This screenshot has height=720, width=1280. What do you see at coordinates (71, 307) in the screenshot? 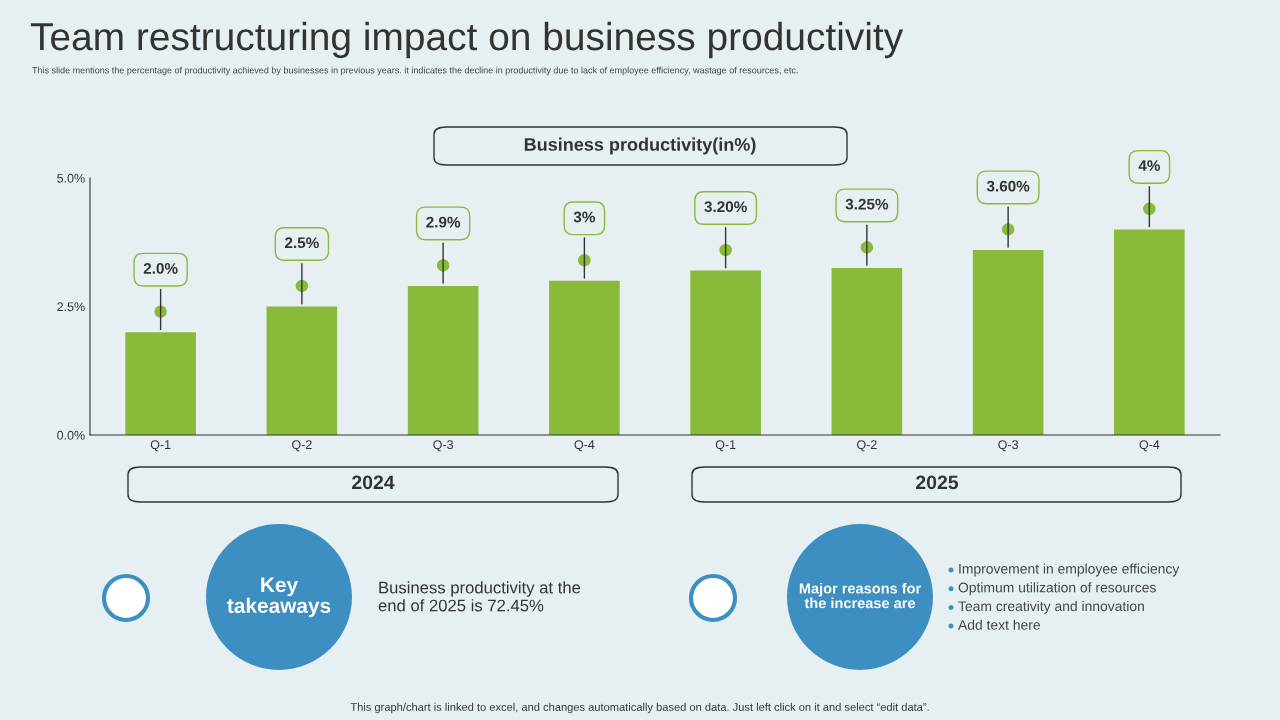
I see `y-tick-label: 2.5%` at bounding box center [71, 307].